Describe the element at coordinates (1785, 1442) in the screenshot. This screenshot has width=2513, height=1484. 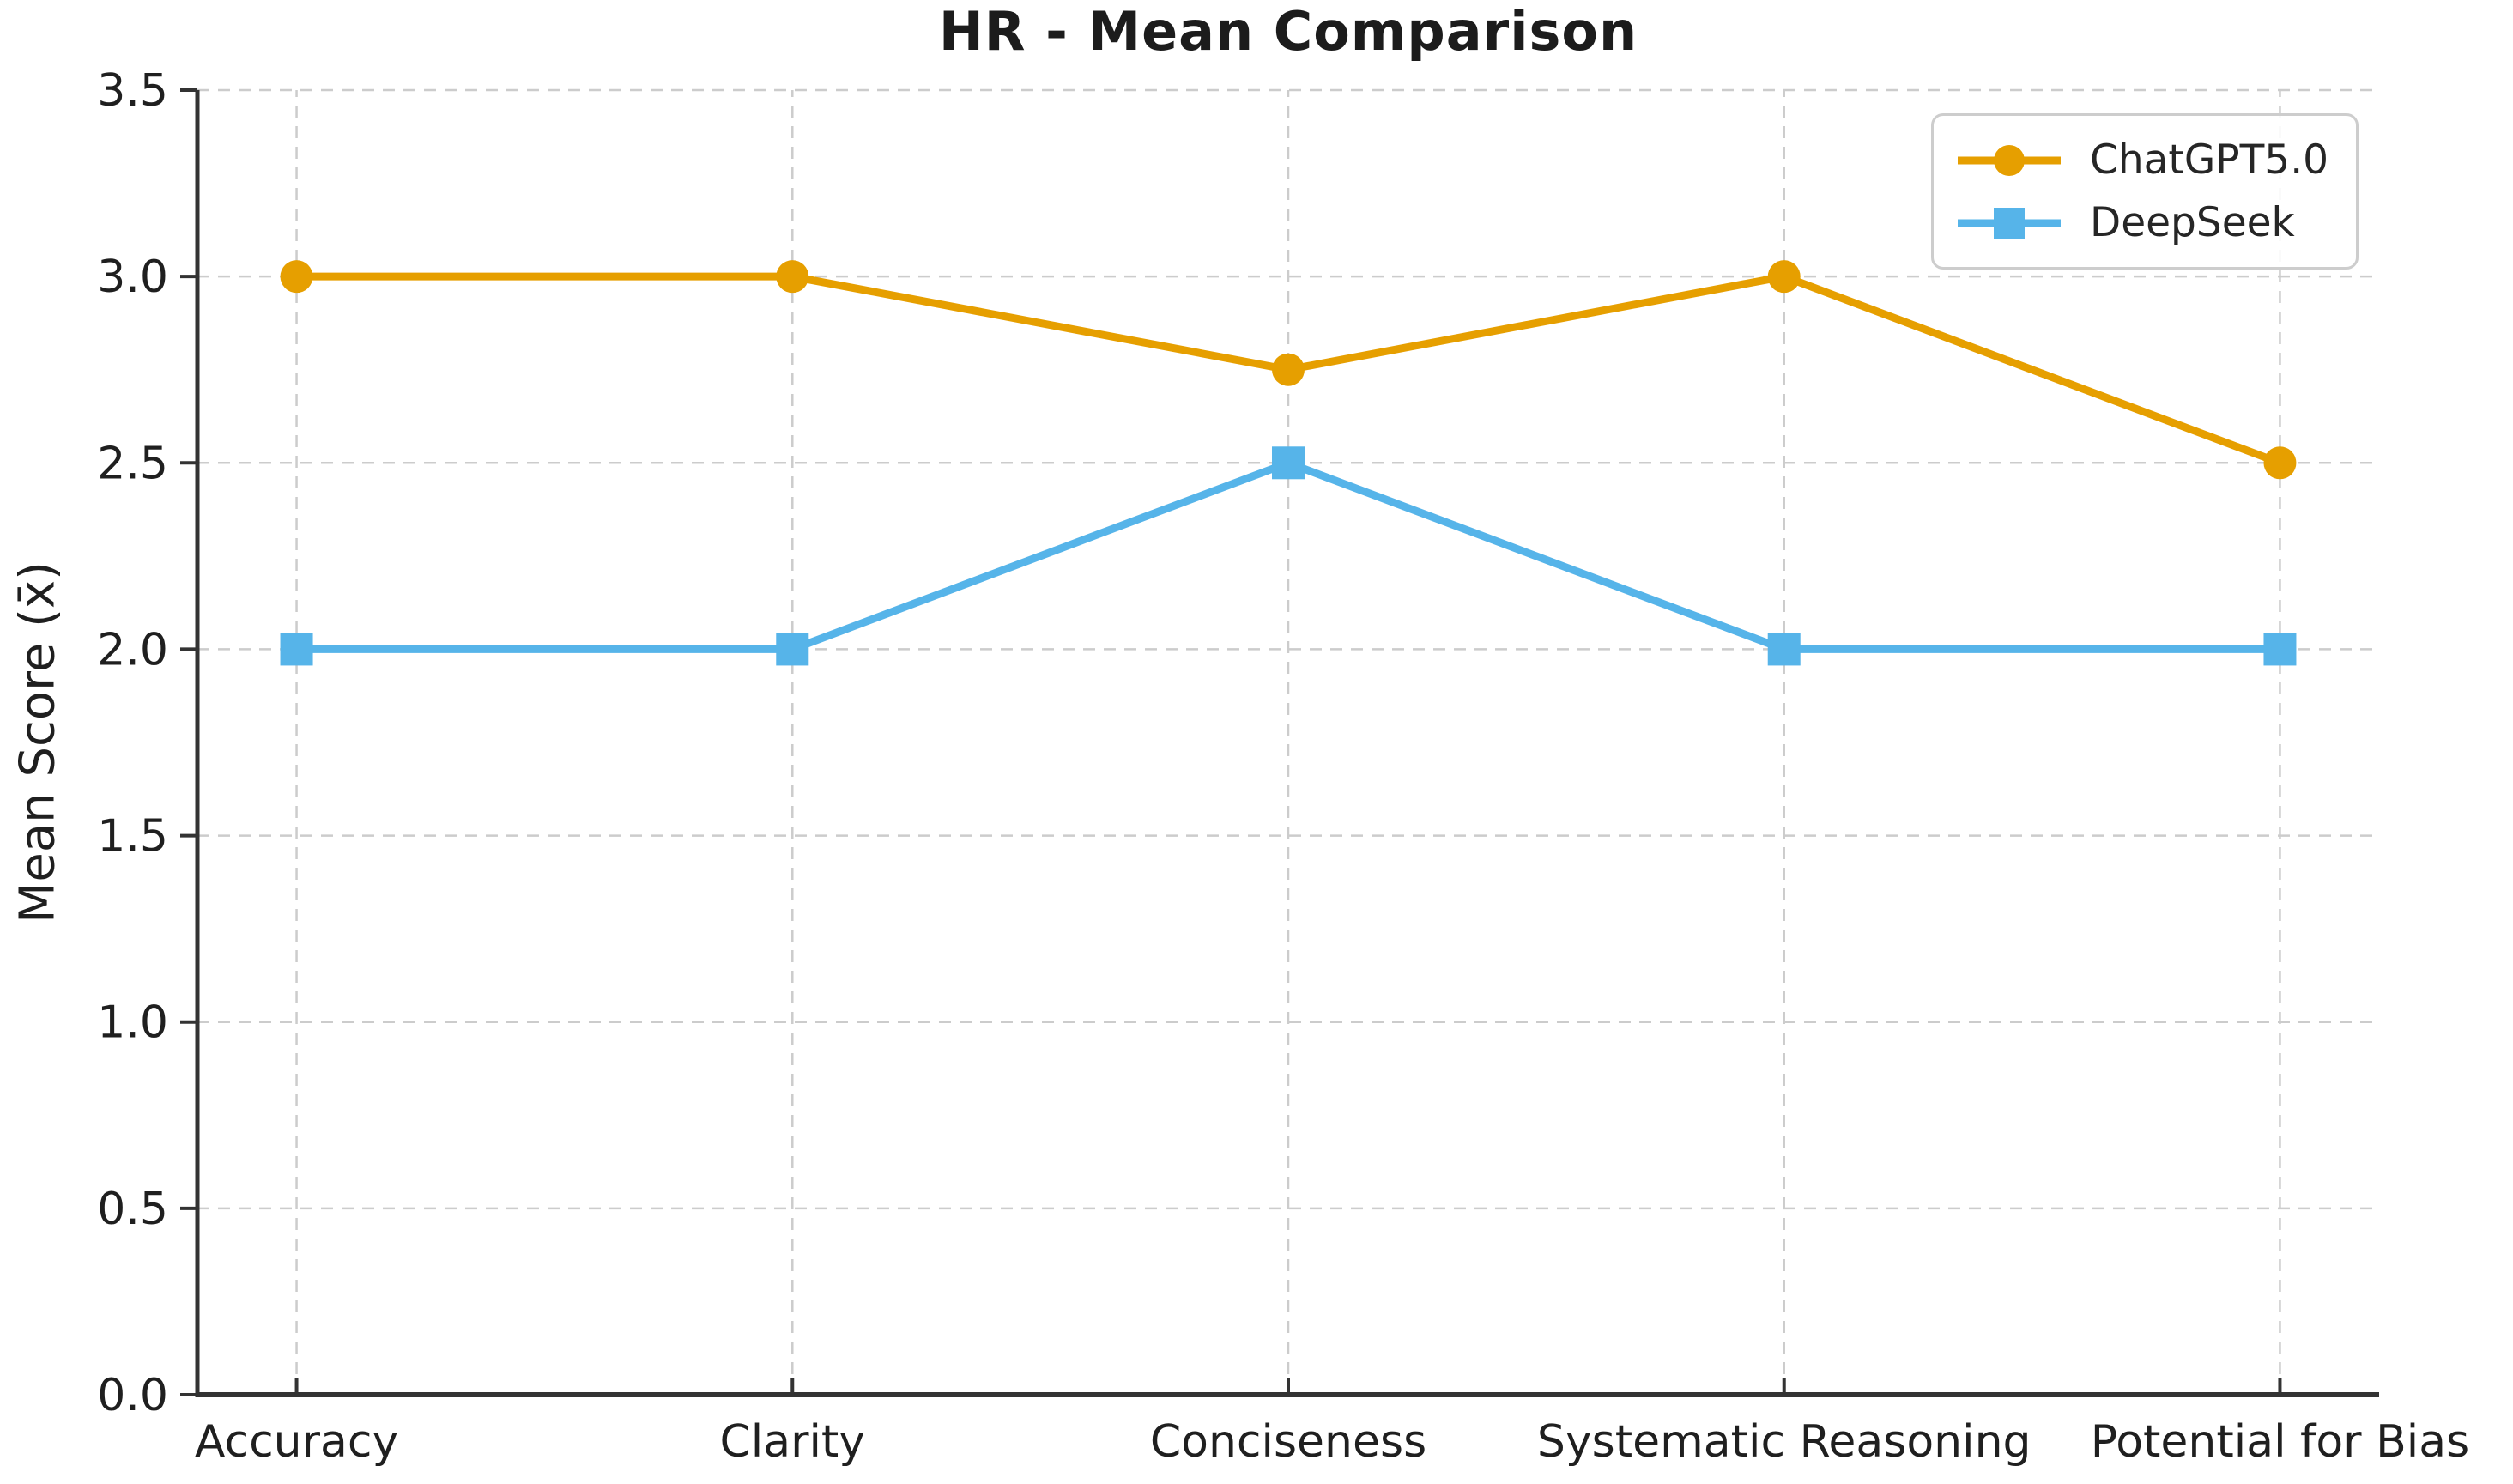
I see `x-tick-label: Systematic Reasoning` at that location.